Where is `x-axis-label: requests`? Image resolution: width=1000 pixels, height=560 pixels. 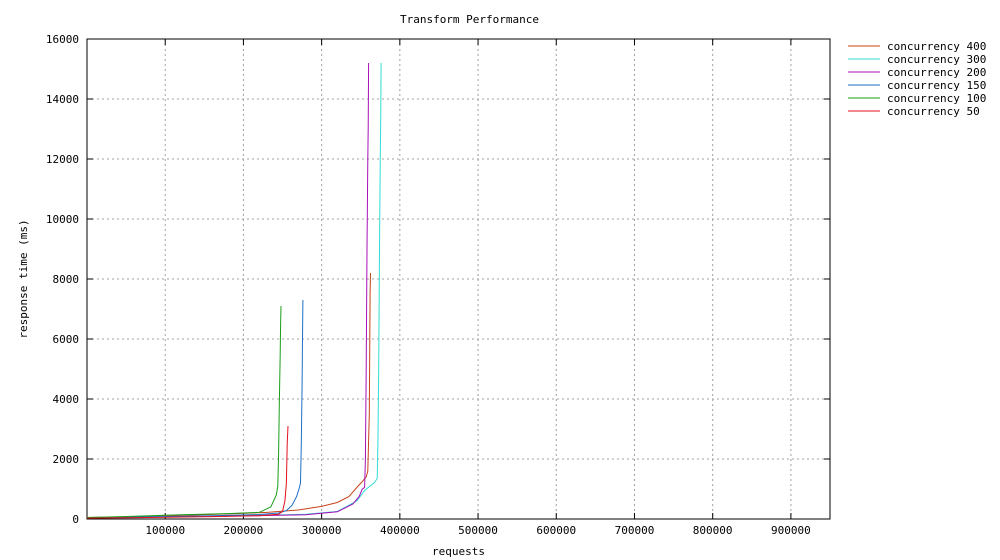 x-axis-label: requests is located at coordinates (458, 551).